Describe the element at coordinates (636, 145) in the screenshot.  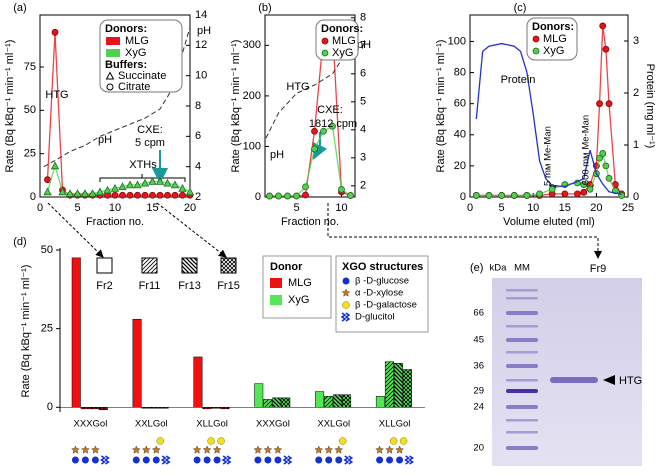
I see `y2-tick-label: 1` at that location.